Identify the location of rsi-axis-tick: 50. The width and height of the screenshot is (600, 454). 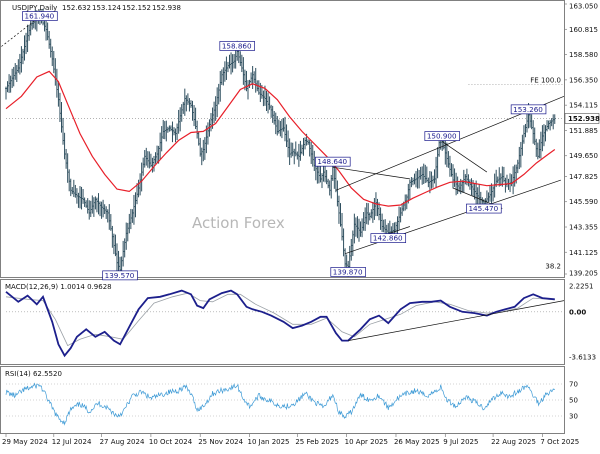
(573, 401).